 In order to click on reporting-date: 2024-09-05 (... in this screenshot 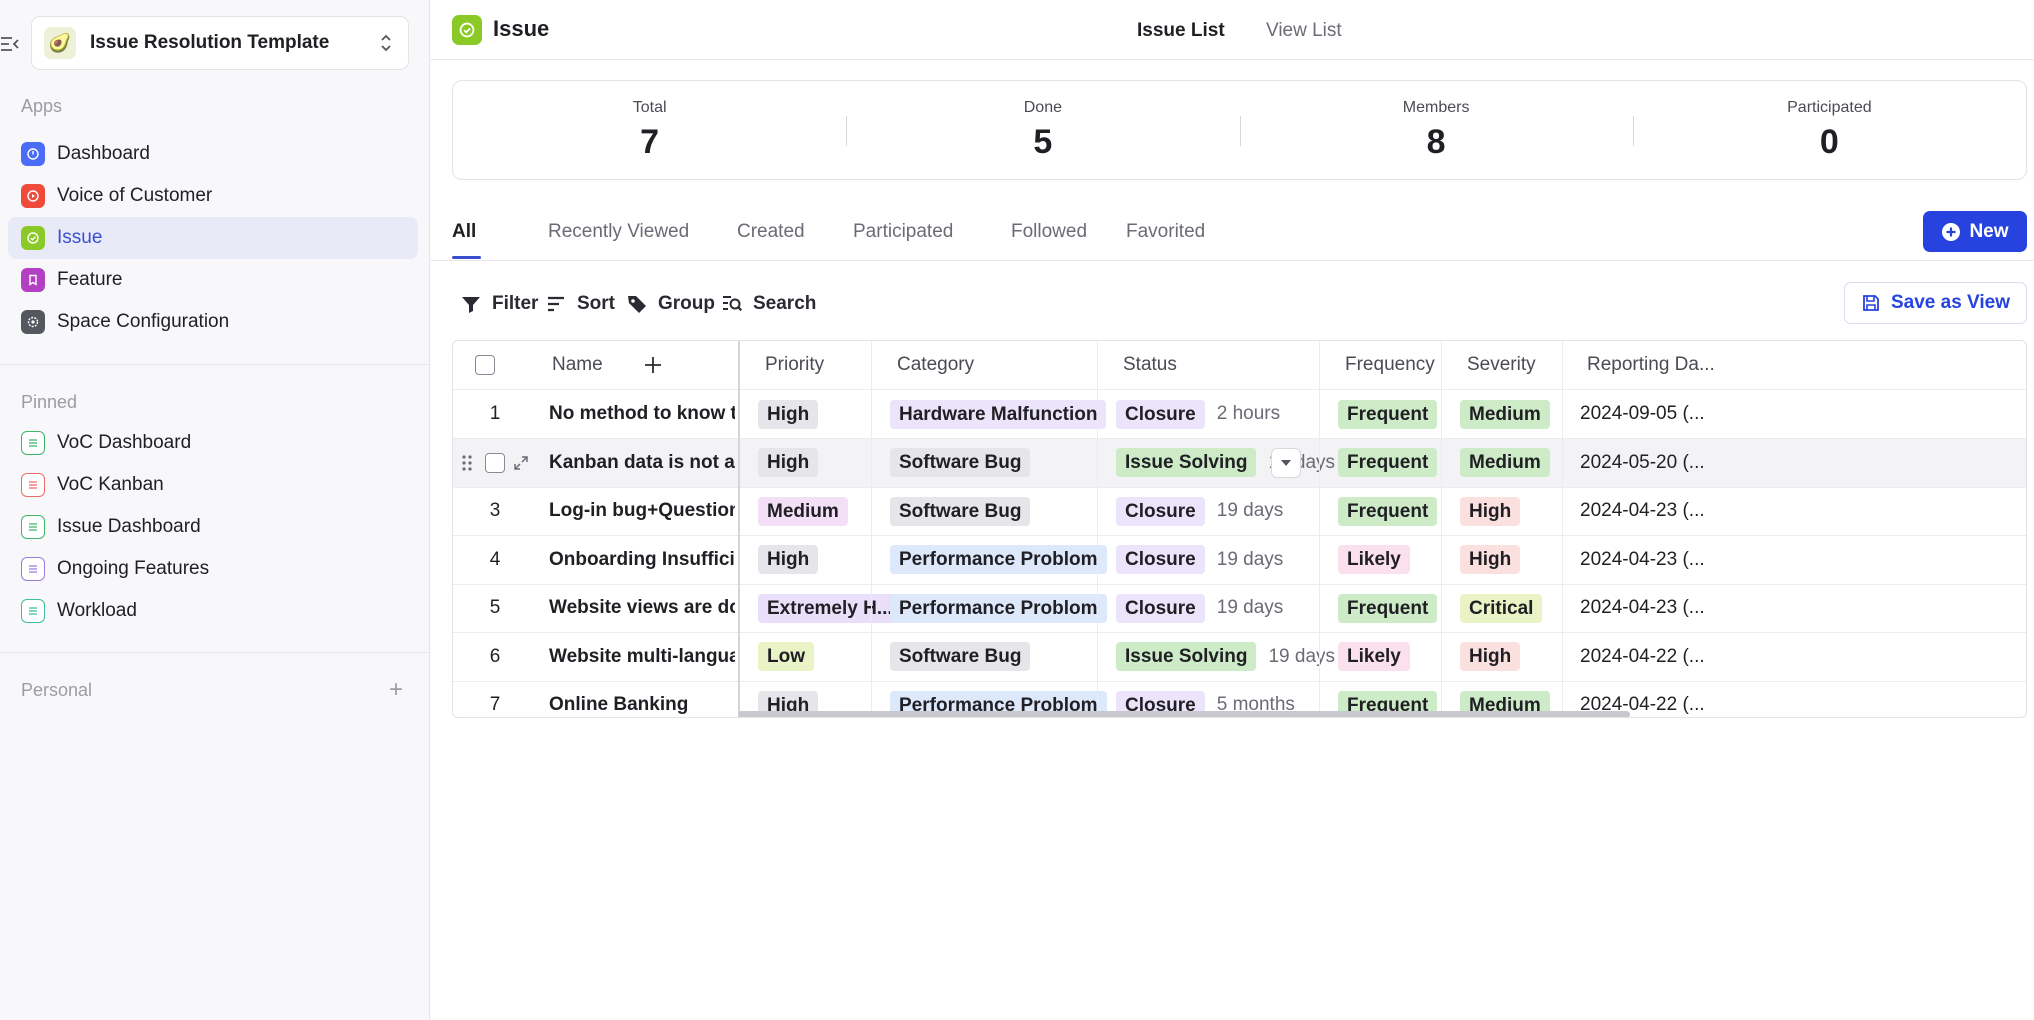, I will do `click(1642, 413)`.